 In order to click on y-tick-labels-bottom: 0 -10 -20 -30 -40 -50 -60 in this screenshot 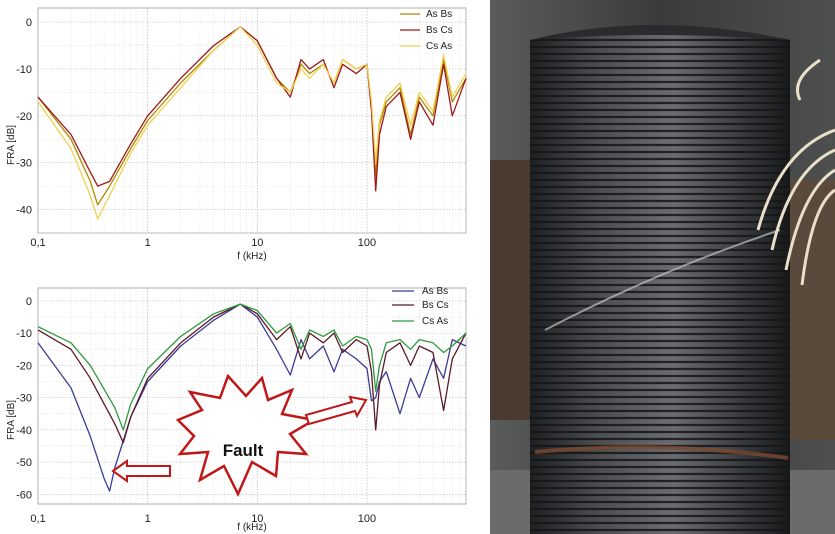, I will do `click(24, 398)`.